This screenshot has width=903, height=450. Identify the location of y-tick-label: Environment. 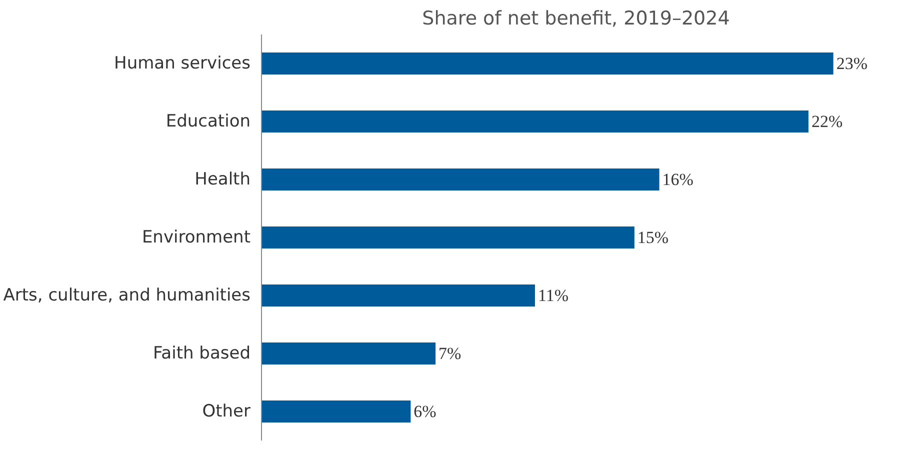
(196, 238).